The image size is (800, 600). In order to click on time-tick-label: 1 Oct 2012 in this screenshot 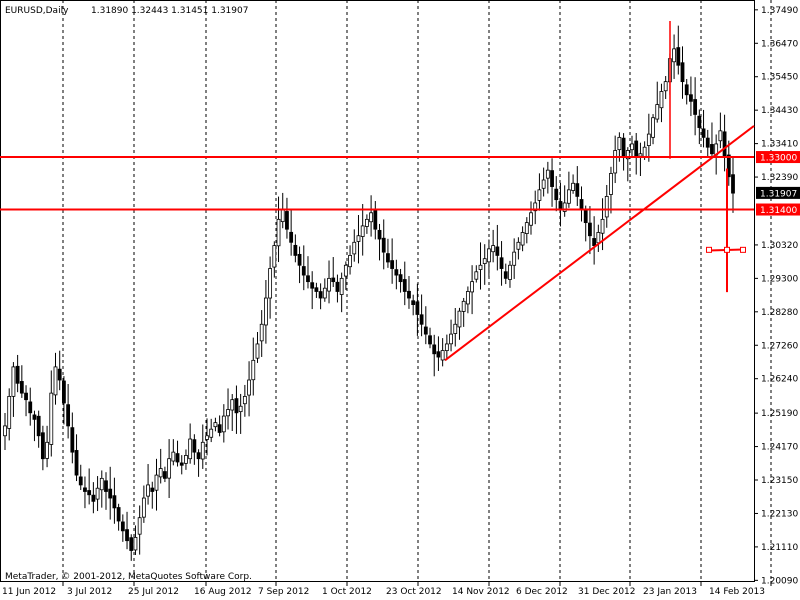, I will do `click(347, 592)`.